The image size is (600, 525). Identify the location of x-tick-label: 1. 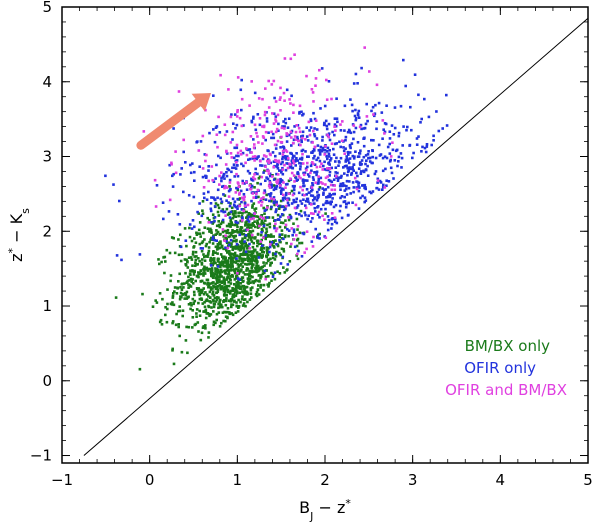
(238, 480).